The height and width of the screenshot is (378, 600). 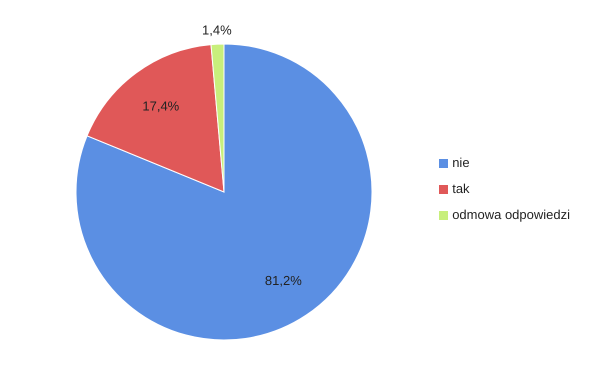 I want to click on data-label: 1,4%, so click(x=217, y=30).